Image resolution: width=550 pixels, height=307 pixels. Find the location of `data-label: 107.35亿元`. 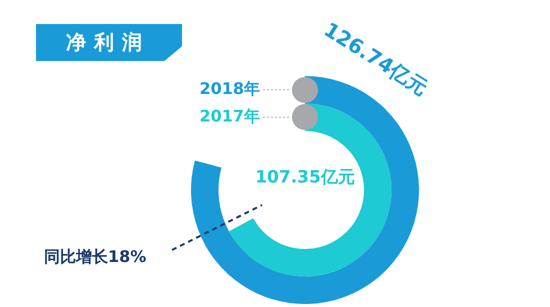

data-label: 107.35亿元 is located at coordinates (305, 177).